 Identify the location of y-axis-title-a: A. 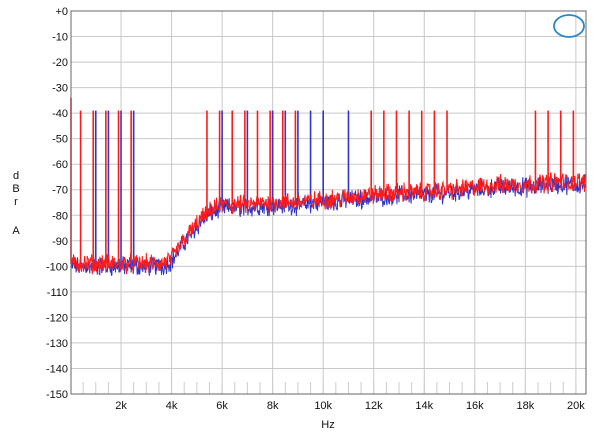
(16, 231).